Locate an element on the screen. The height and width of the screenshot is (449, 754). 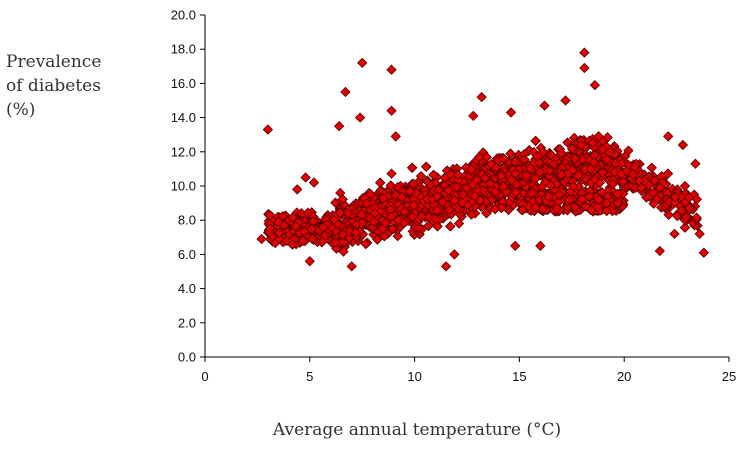
y-axis-label-line-3: (%) is located at coordinates (21, 110).